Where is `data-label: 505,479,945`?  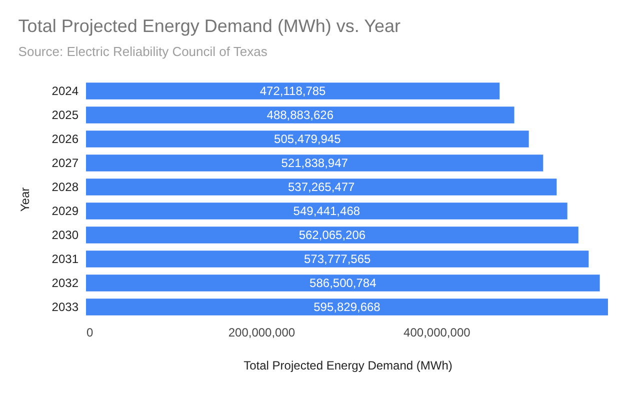 data-label: 505,479,945 is located at coordinates (308, 139).